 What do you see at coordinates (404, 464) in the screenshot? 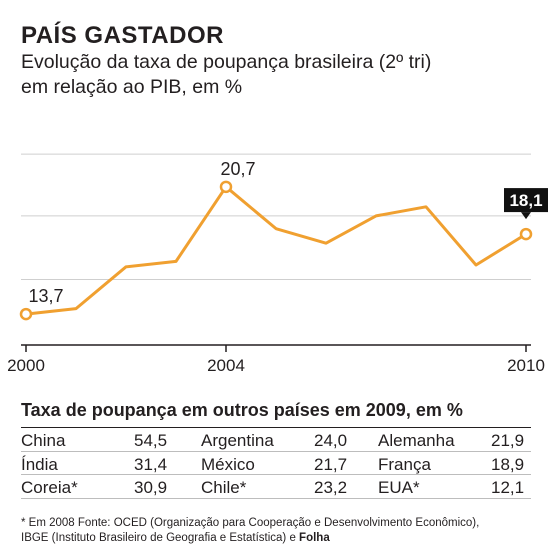
I see `country-name: França` at bounding box center [404, 464].